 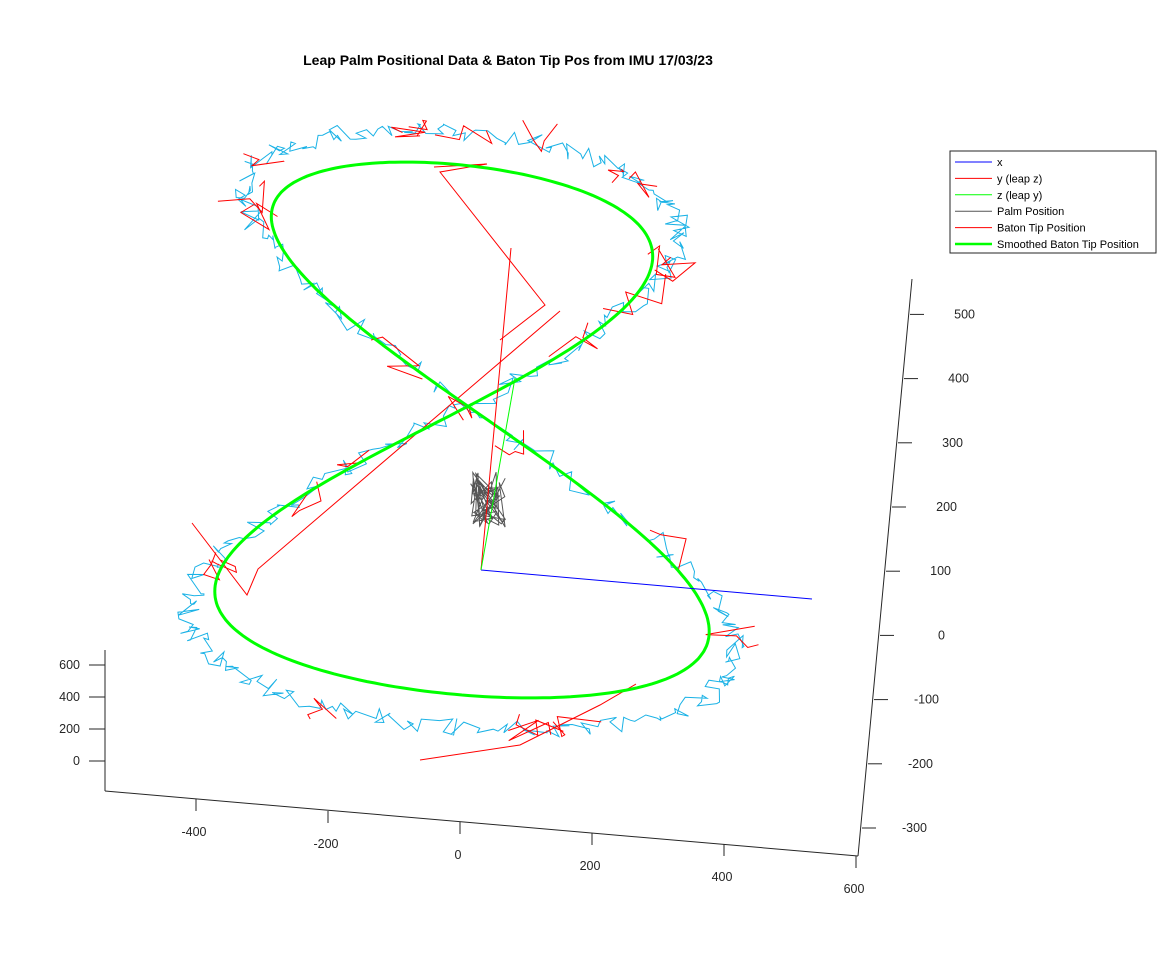 What do you see at coordinates (481, 823) in the screenshot?
I see `x-axis-line` at bounding box center [481, 823].